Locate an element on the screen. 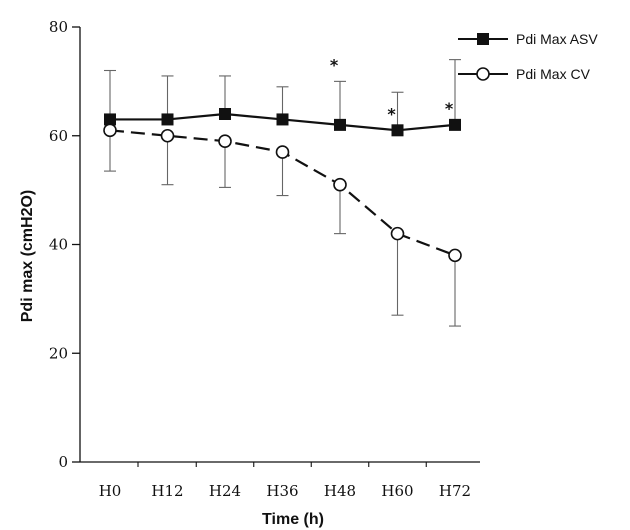 The width and height of the screenshot is (630, 530). y-tick-label: 0 is located at coordinates (63, 462).